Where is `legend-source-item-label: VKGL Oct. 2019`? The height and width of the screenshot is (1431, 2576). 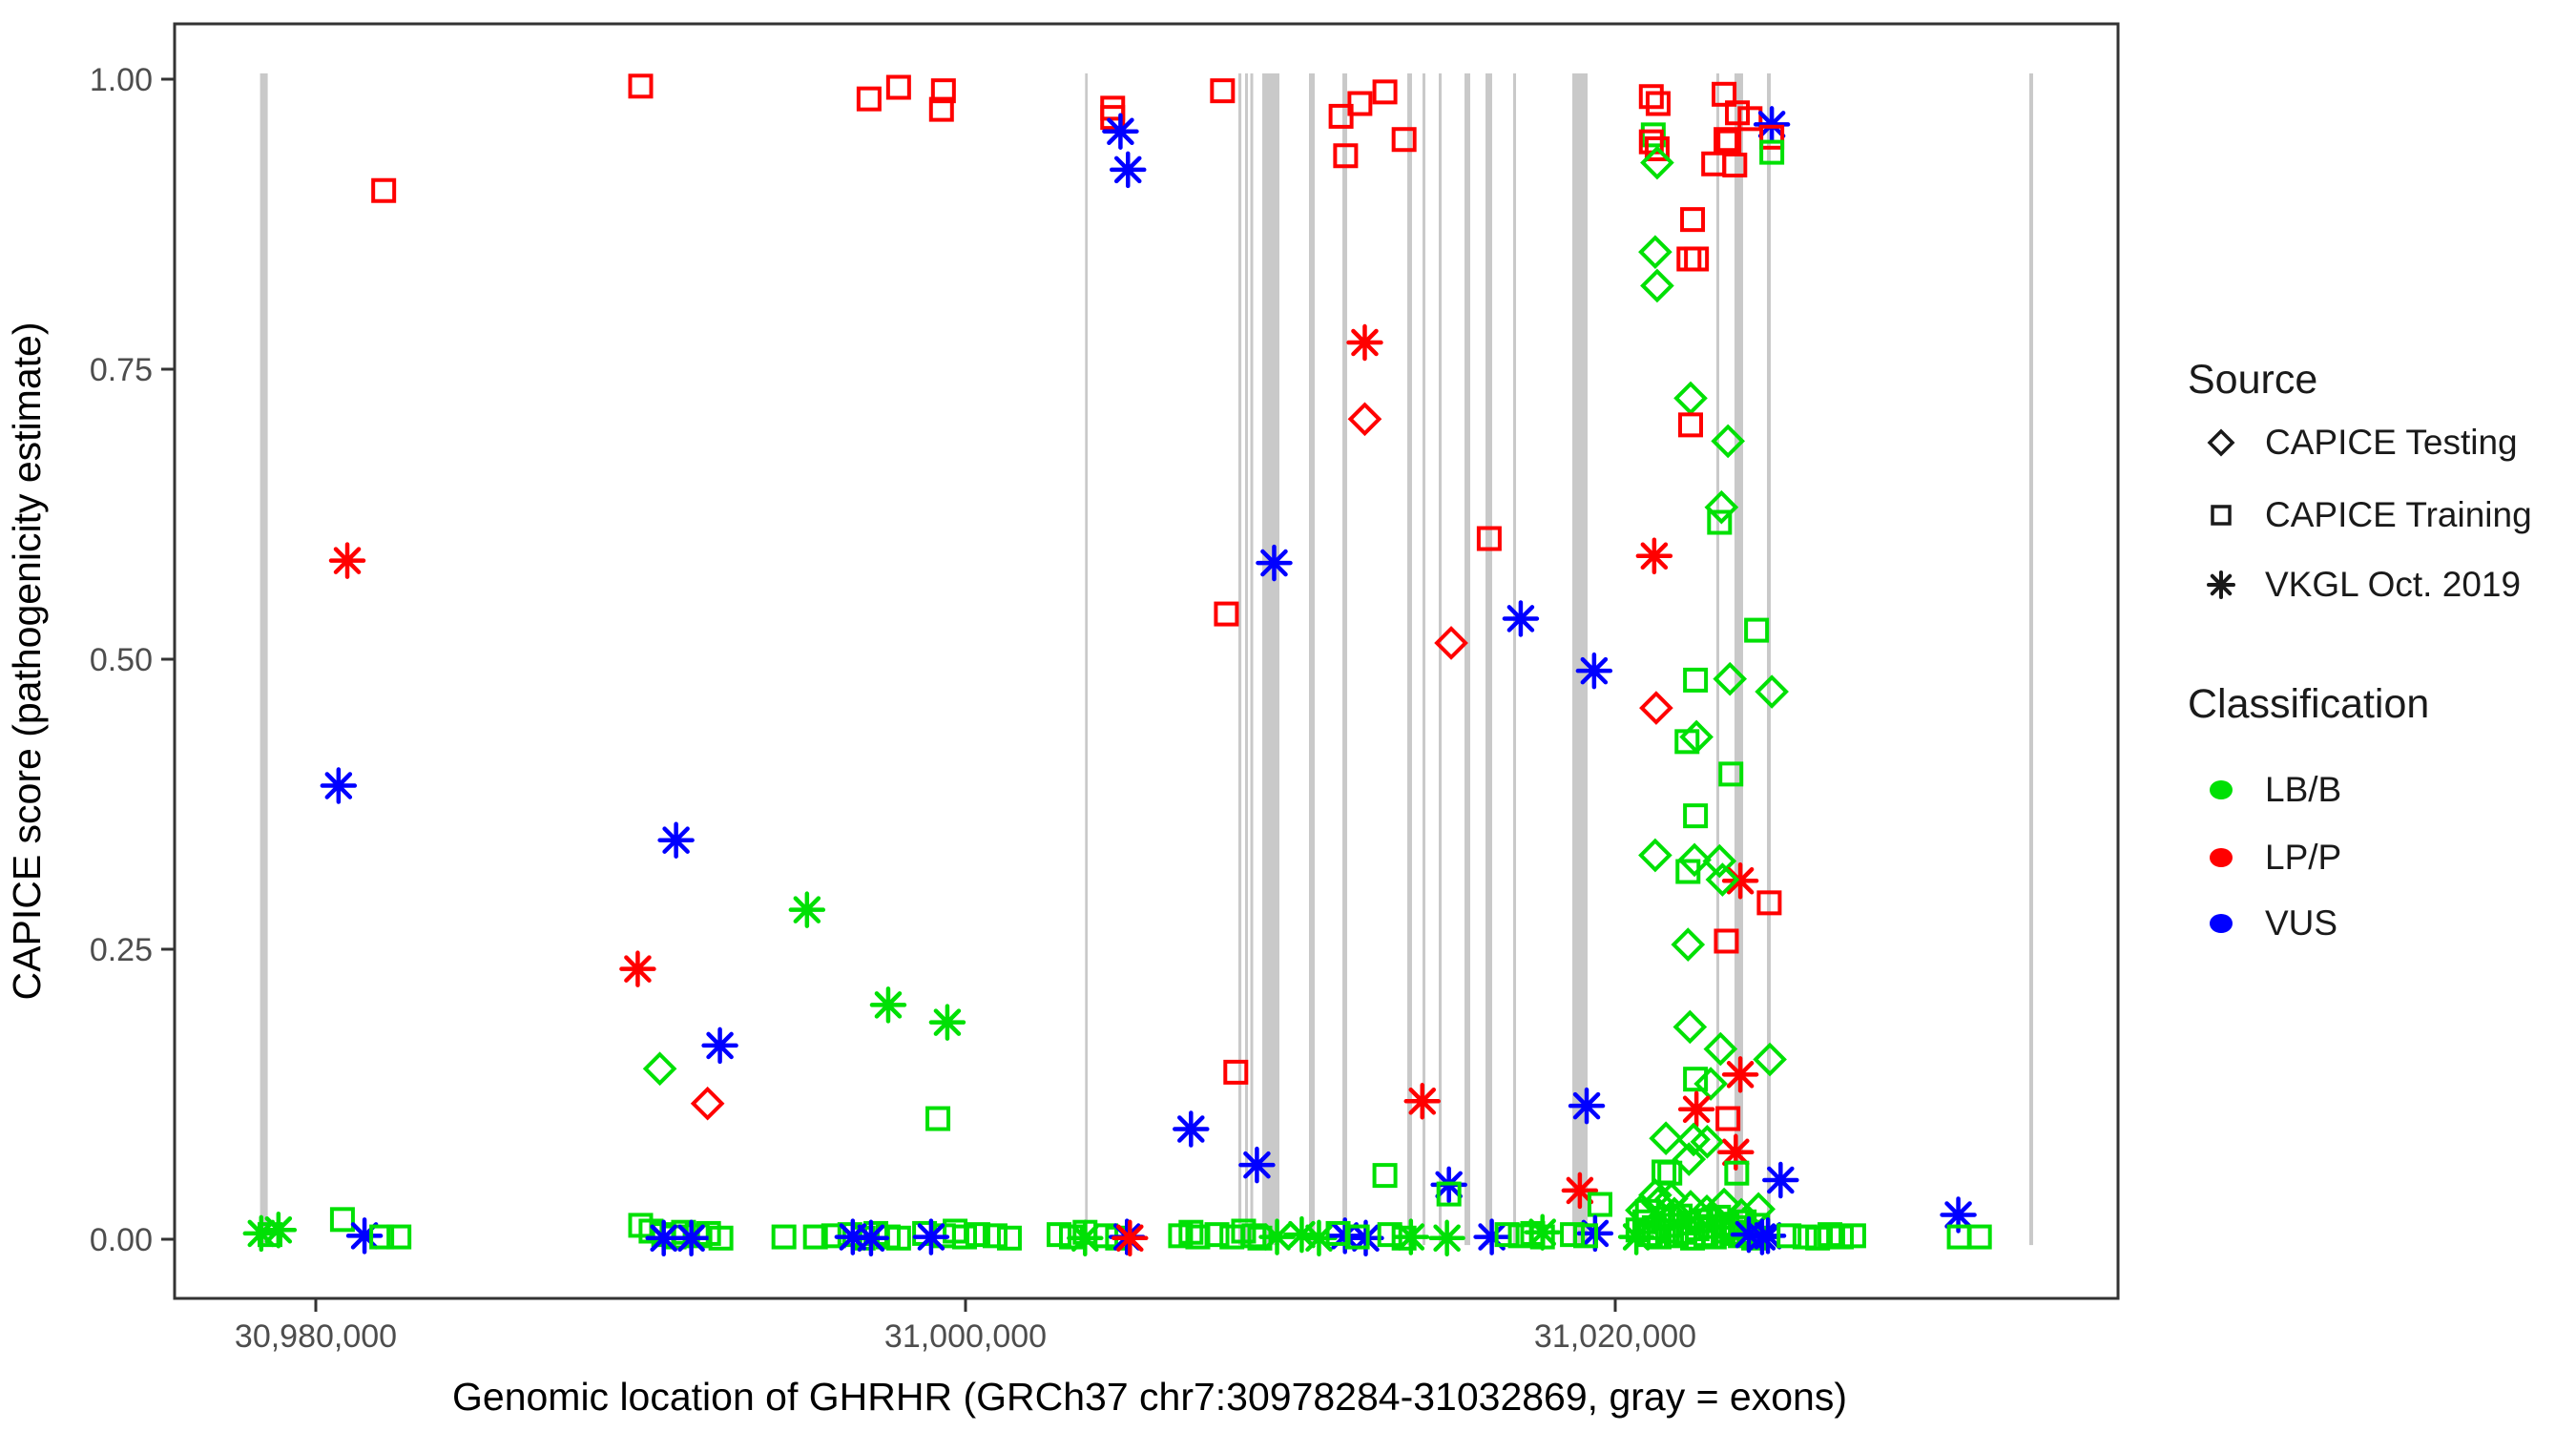
legend-source-item-label: VKGL Oct. 2019 is located at coordinates (2393, 584).